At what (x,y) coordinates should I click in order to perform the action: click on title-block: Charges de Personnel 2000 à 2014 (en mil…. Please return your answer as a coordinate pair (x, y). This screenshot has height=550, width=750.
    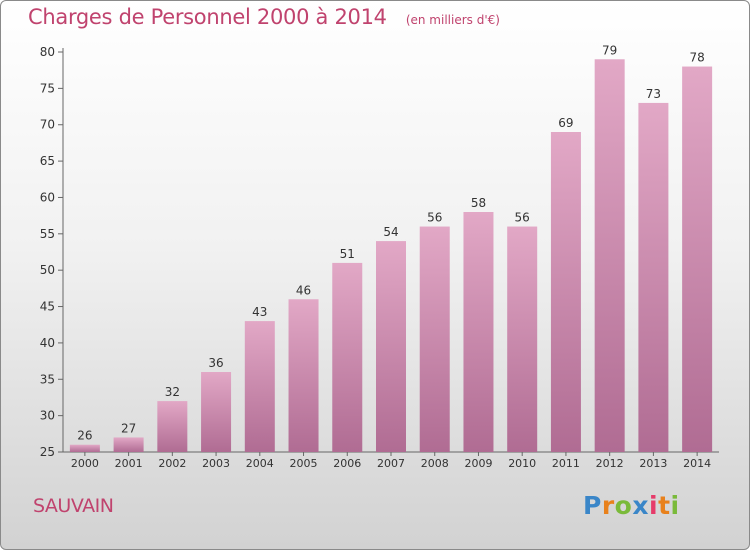
    Looking at the image, I should click on (264, 17).